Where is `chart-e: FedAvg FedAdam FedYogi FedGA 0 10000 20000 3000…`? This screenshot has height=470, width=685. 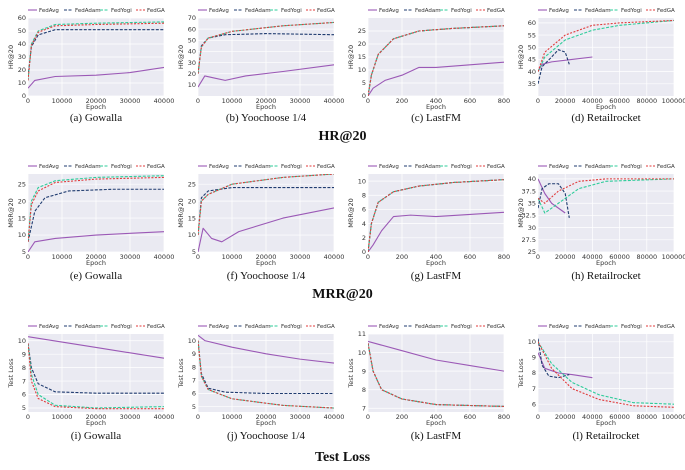 chart-e: FedAvg FedAdam FedYogi FedGA 0 10000 20000 3000… is located at coordinates (90, 215).